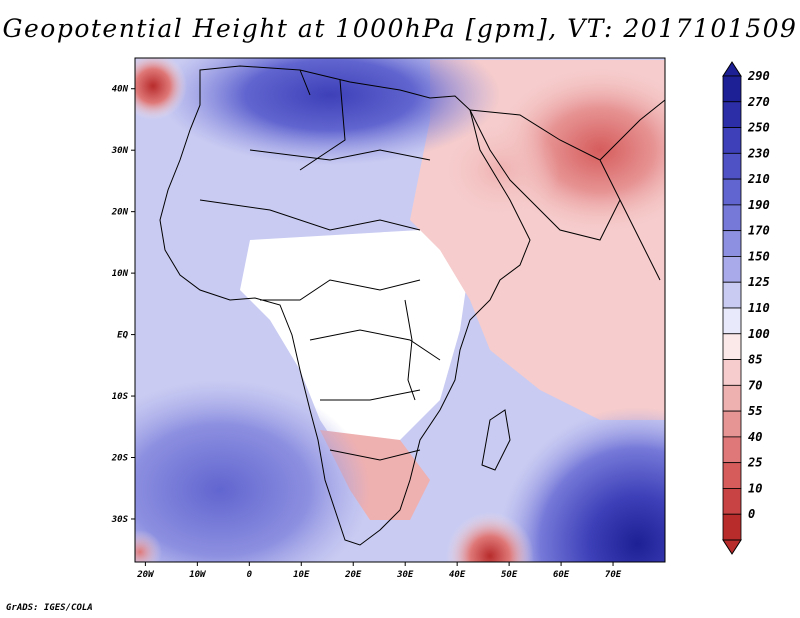  Describe the element at coordinates (49, 608) in the screenshot. I see `credit-footer: GrADS: IGES/COLA` at that location.